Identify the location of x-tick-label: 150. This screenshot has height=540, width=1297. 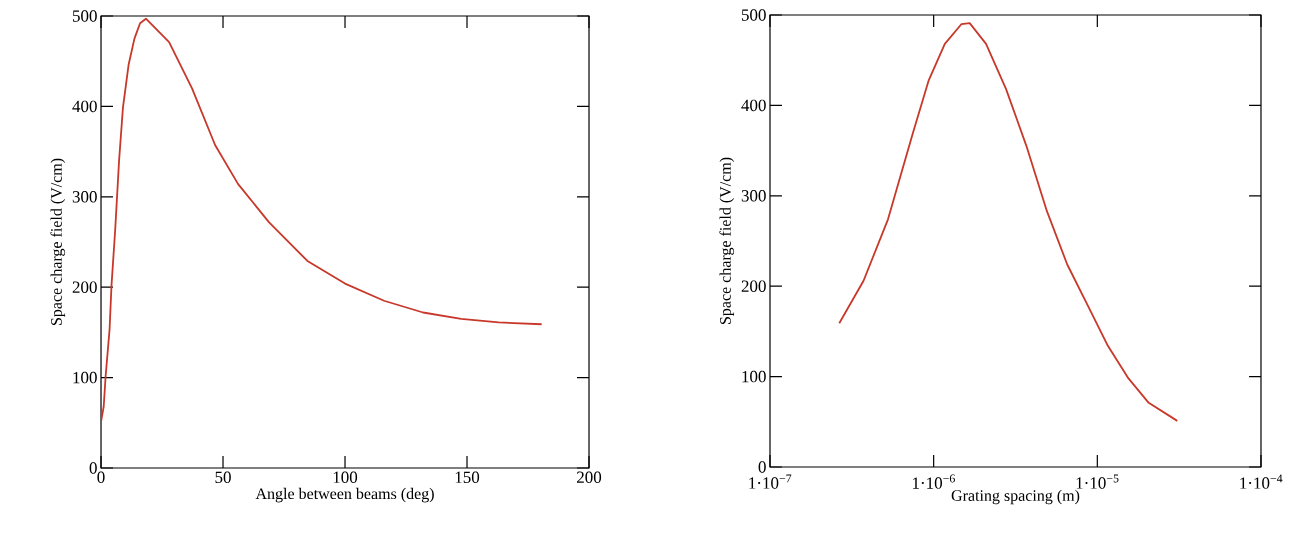
(467, 477).